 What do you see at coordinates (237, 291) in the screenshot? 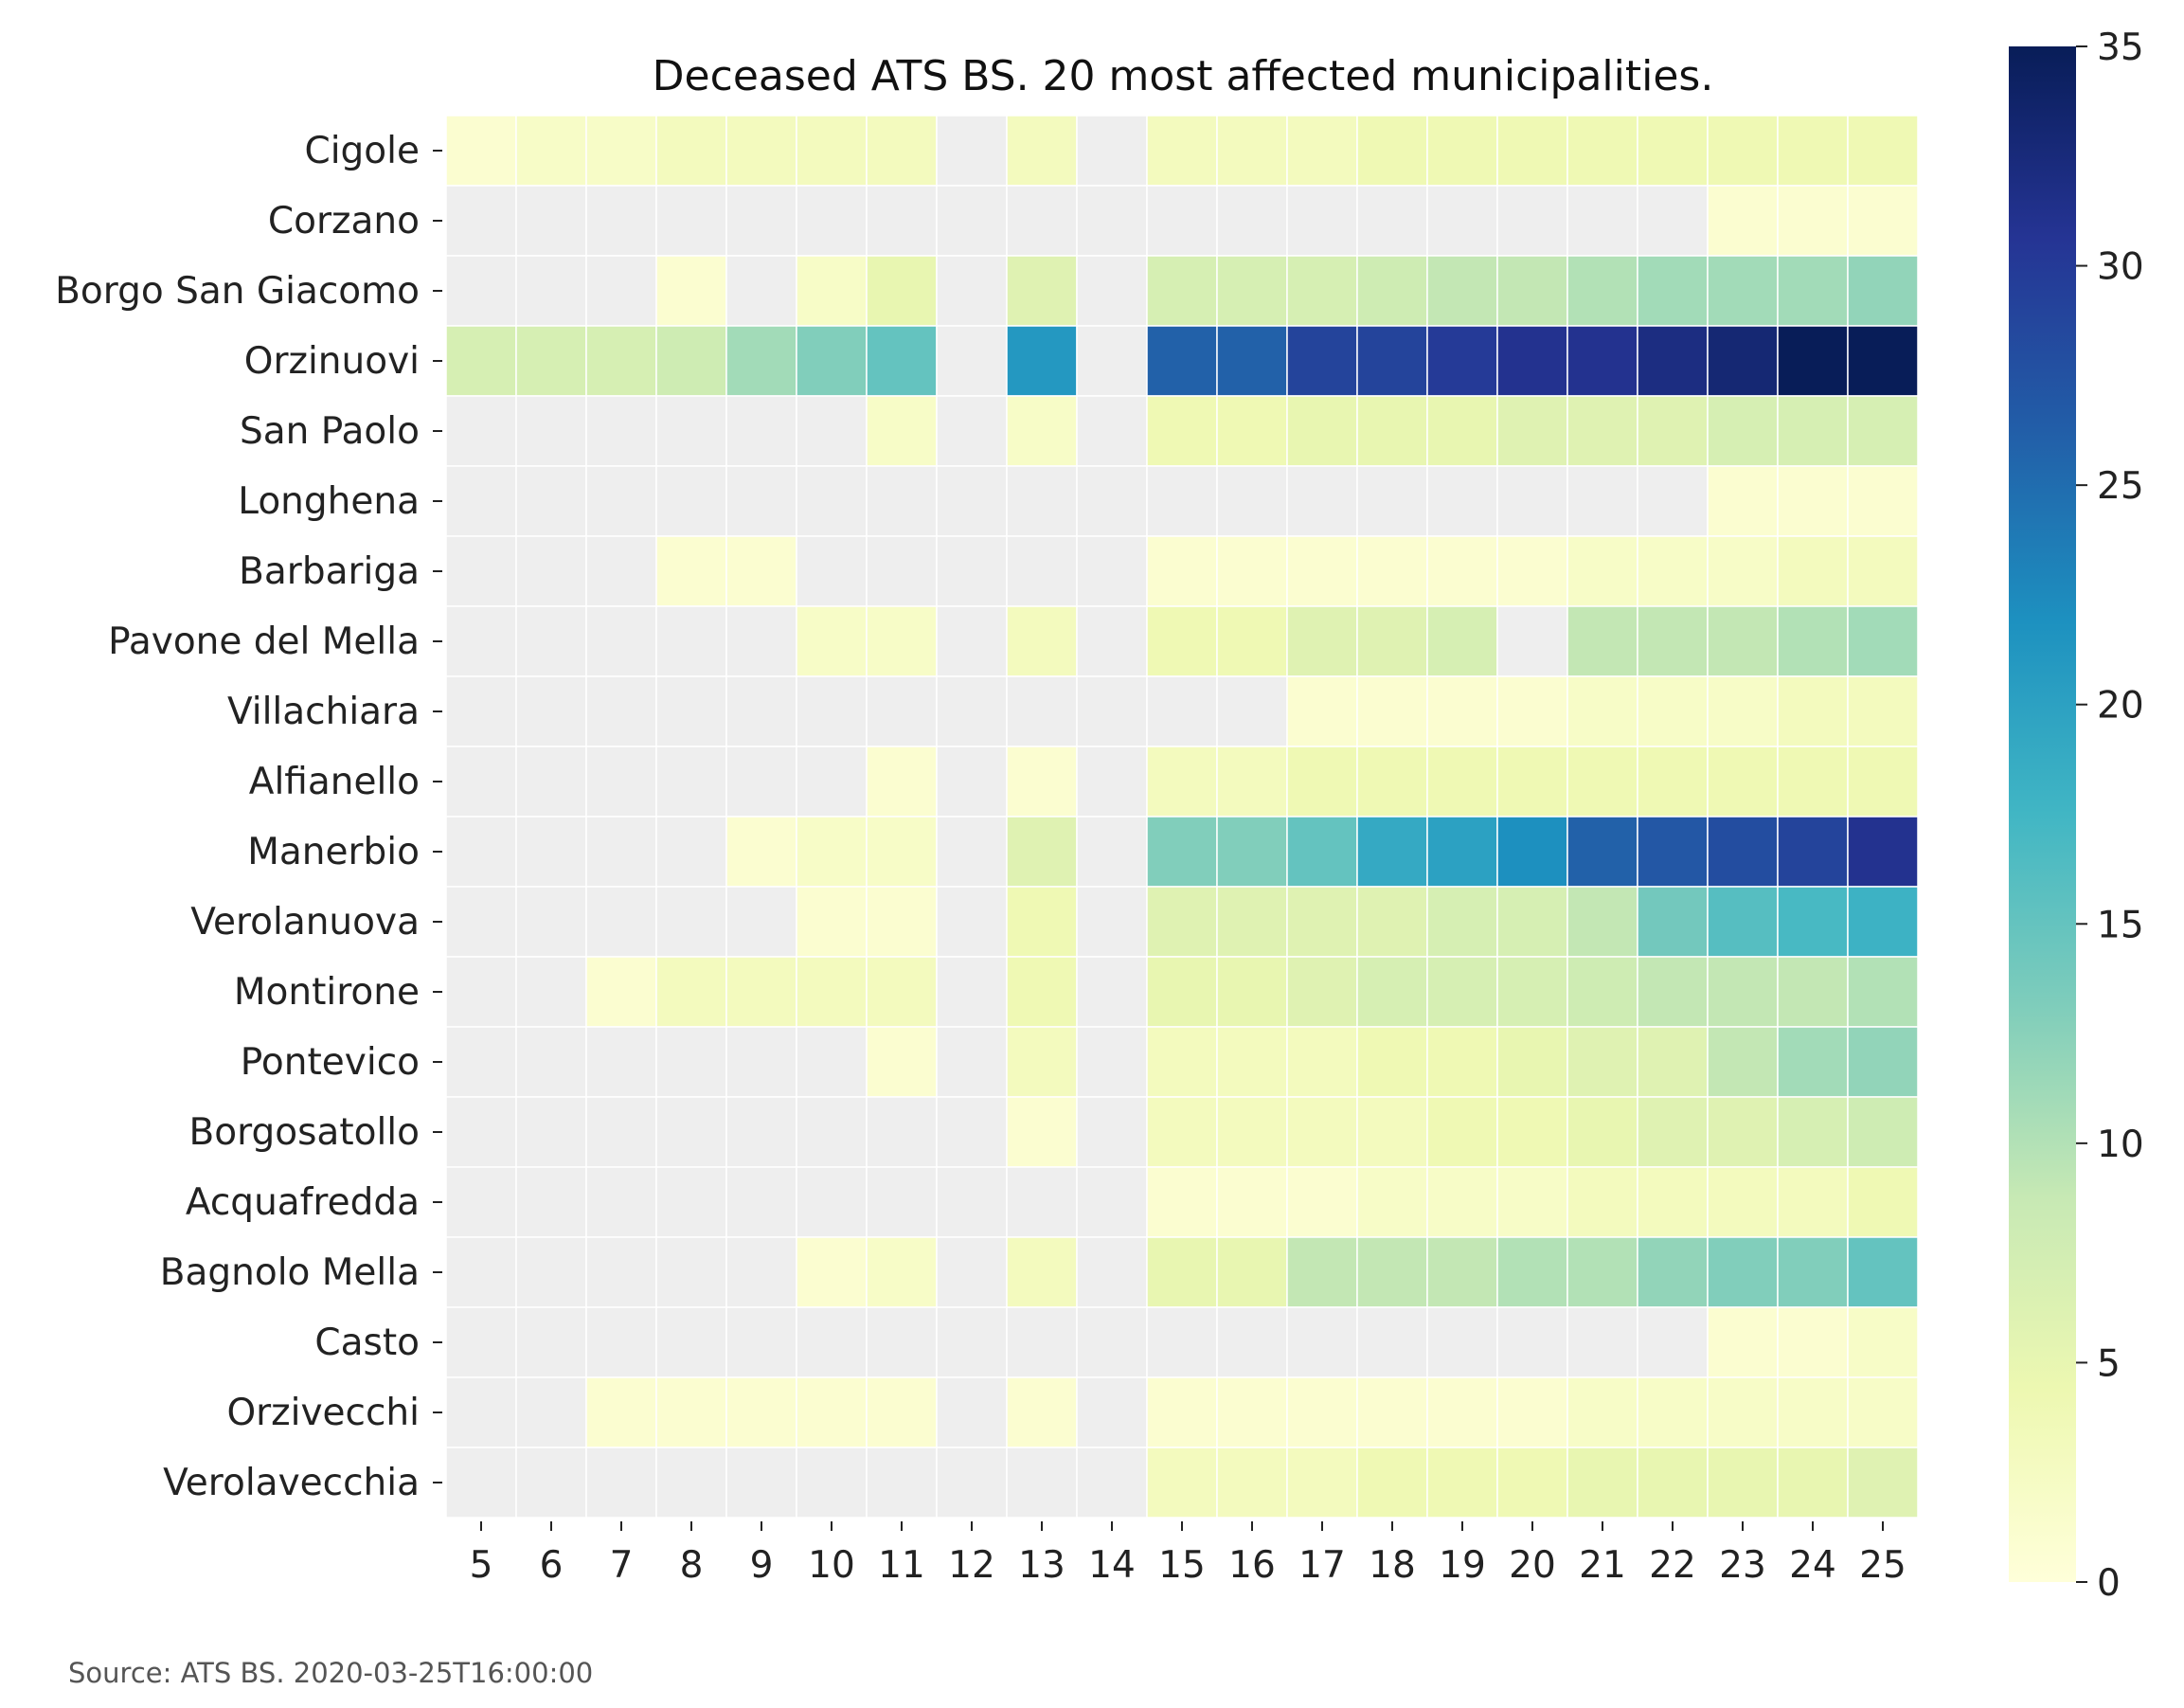
I see `y-tick-label: Borgo San Giacomo` at bounding box center [237, 291].